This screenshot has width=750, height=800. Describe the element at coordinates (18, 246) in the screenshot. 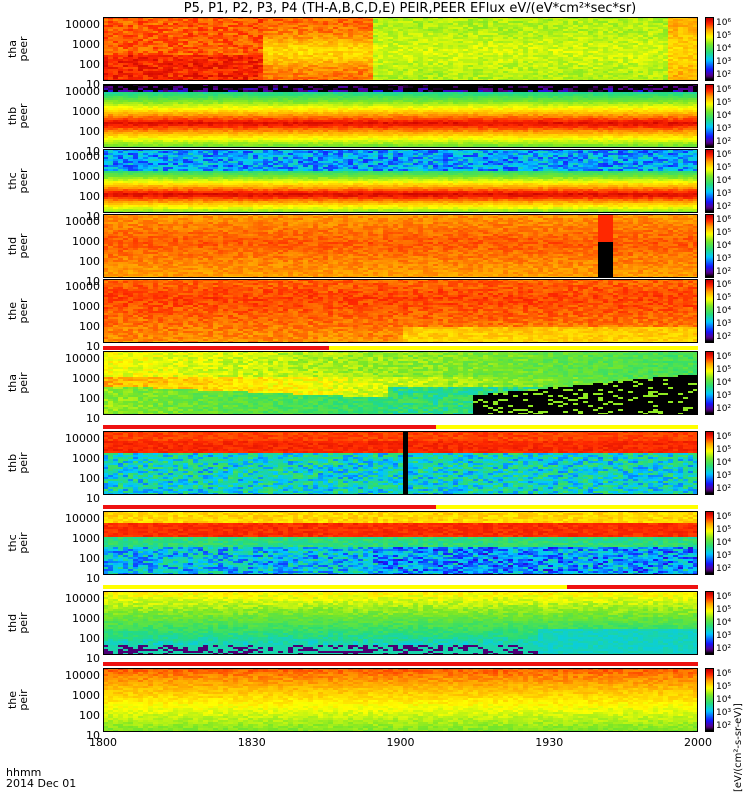

I see `panel-ylabel: thd peer` at that location.